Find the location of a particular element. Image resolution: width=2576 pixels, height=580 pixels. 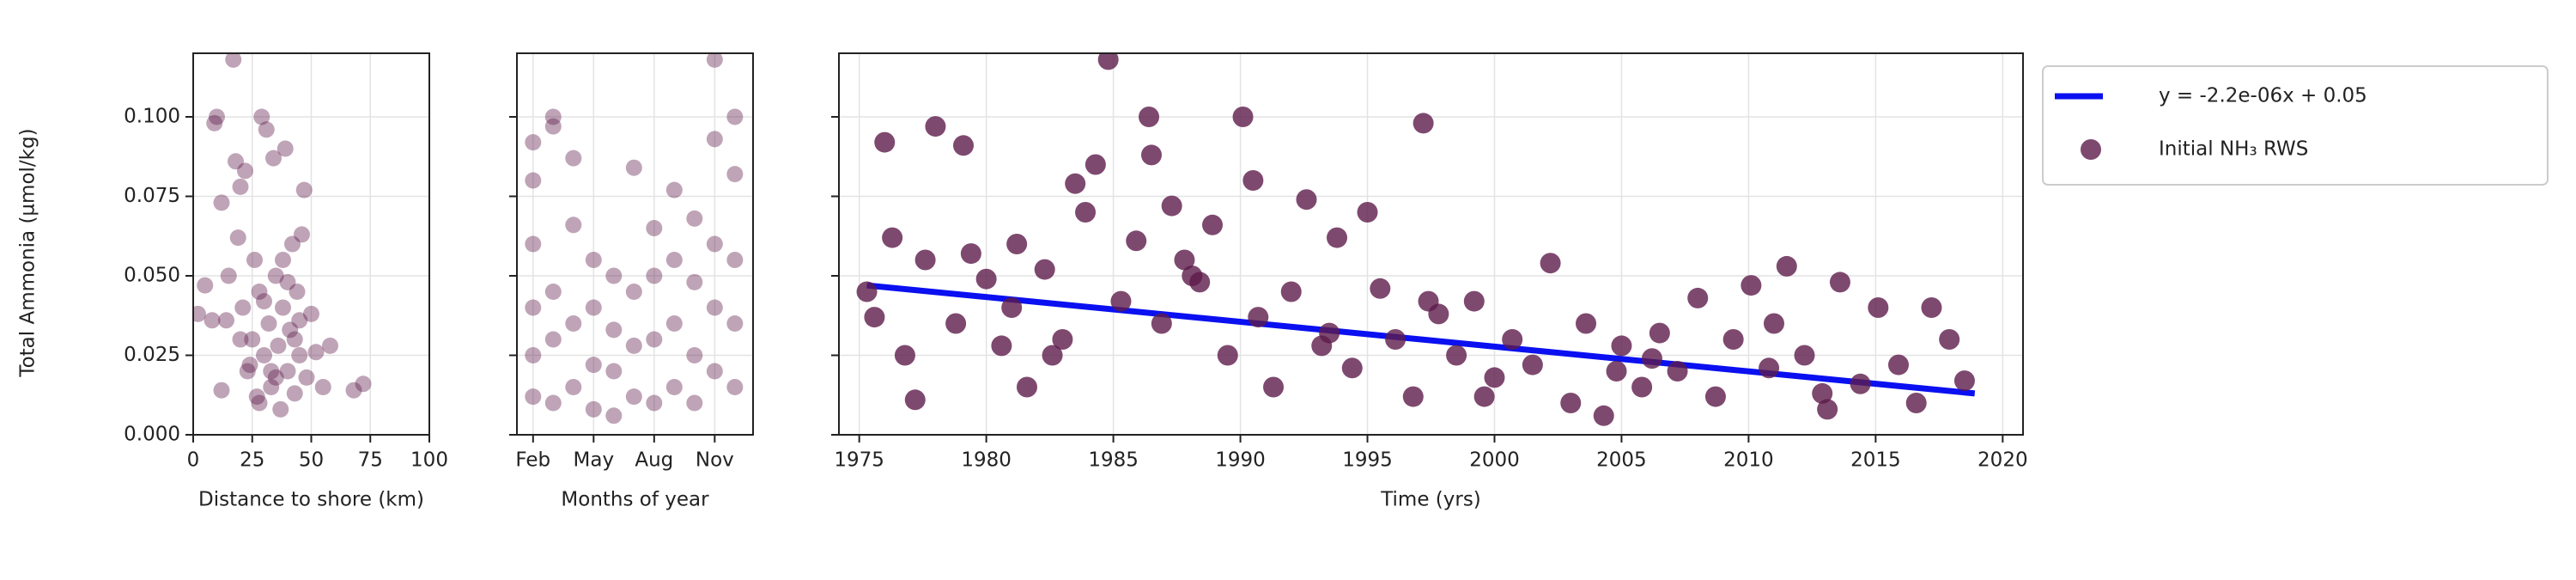

x-axis-label: Time (yrs) is located at coordinates (1430, 500).